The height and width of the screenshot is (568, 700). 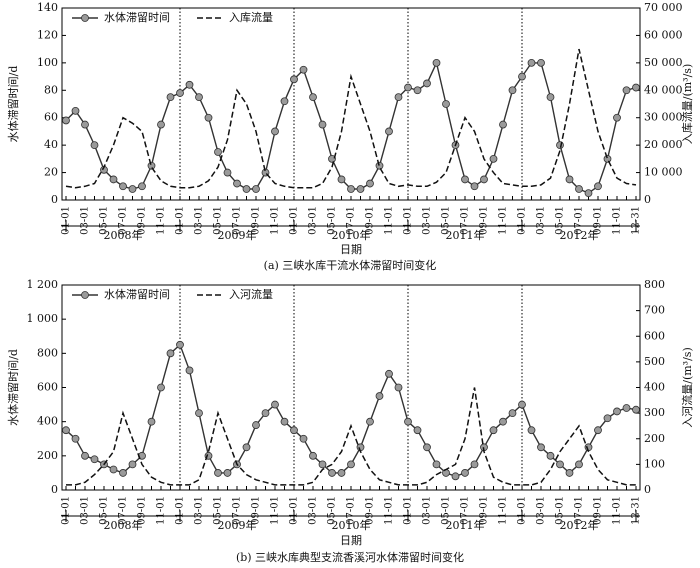 I want to click on y2-tick-label: 50 000, so click(x=663, y=62).